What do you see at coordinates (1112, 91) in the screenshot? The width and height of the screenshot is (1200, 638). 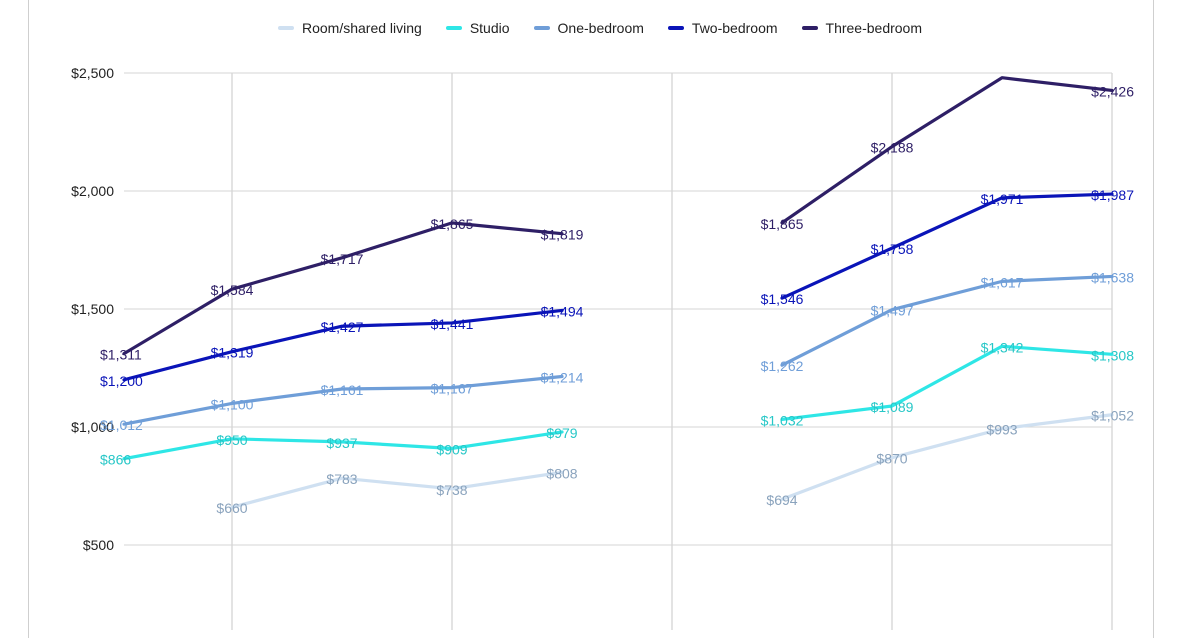 I see `data-label: $2,426` at bounding box center [1112, 91].